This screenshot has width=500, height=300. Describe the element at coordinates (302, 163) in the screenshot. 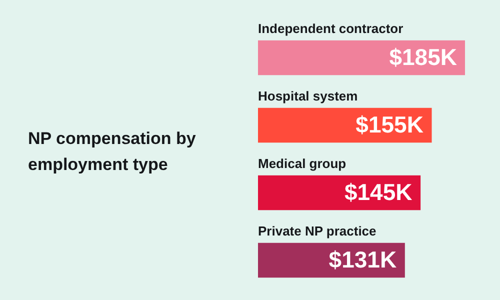

I see `y-tick-label: Medical group` at that location.